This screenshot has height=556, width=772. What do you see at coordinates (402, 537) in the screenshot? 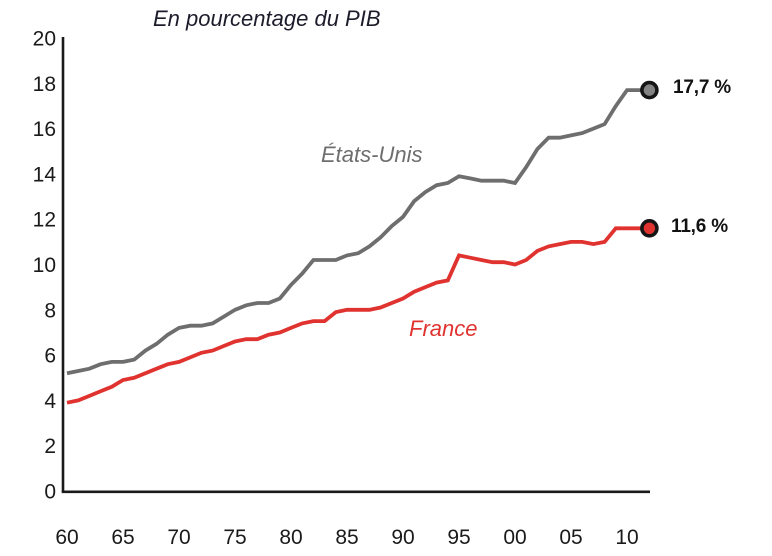
I see `x-tick-label: 90` at bounding box center [402, 537].